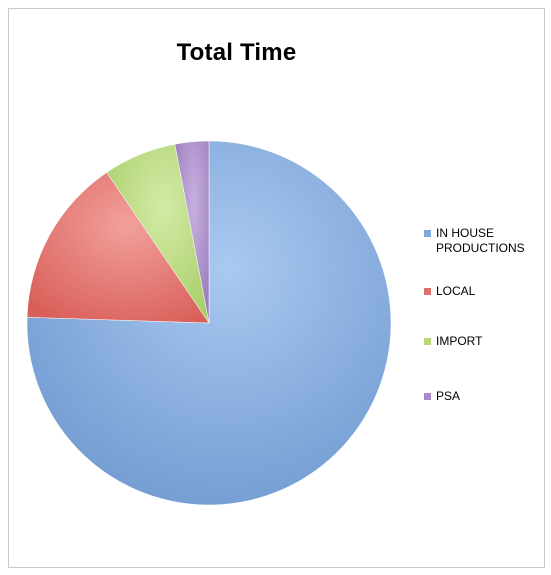  I want to click on legend-label-in-house-productions: IN HOUSE PRODUCTIONS, so click(480, 240).